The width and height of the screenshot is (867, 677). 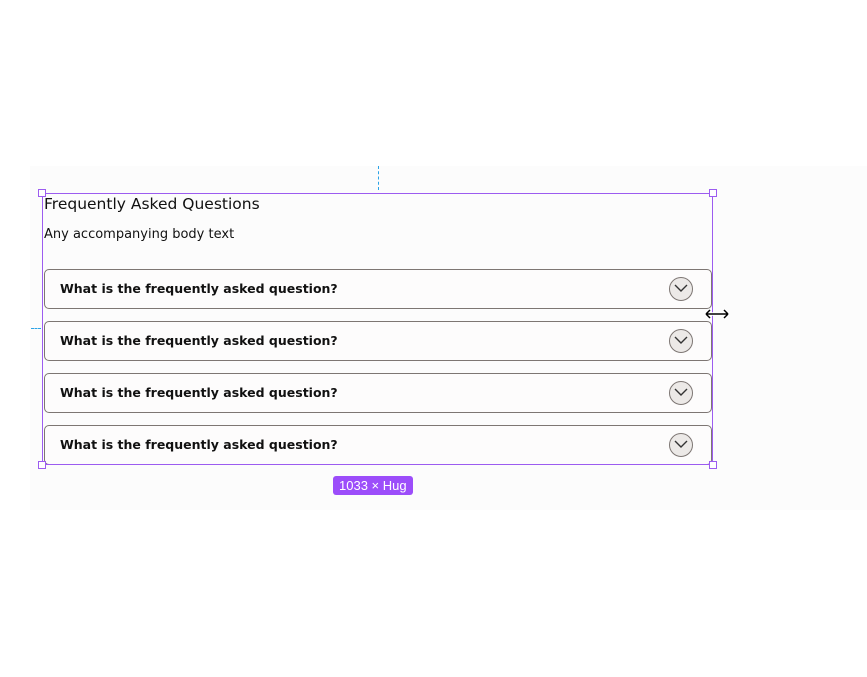 I want to click on faq-body-text: Any accompanying body text, so click(x=139, y=234).